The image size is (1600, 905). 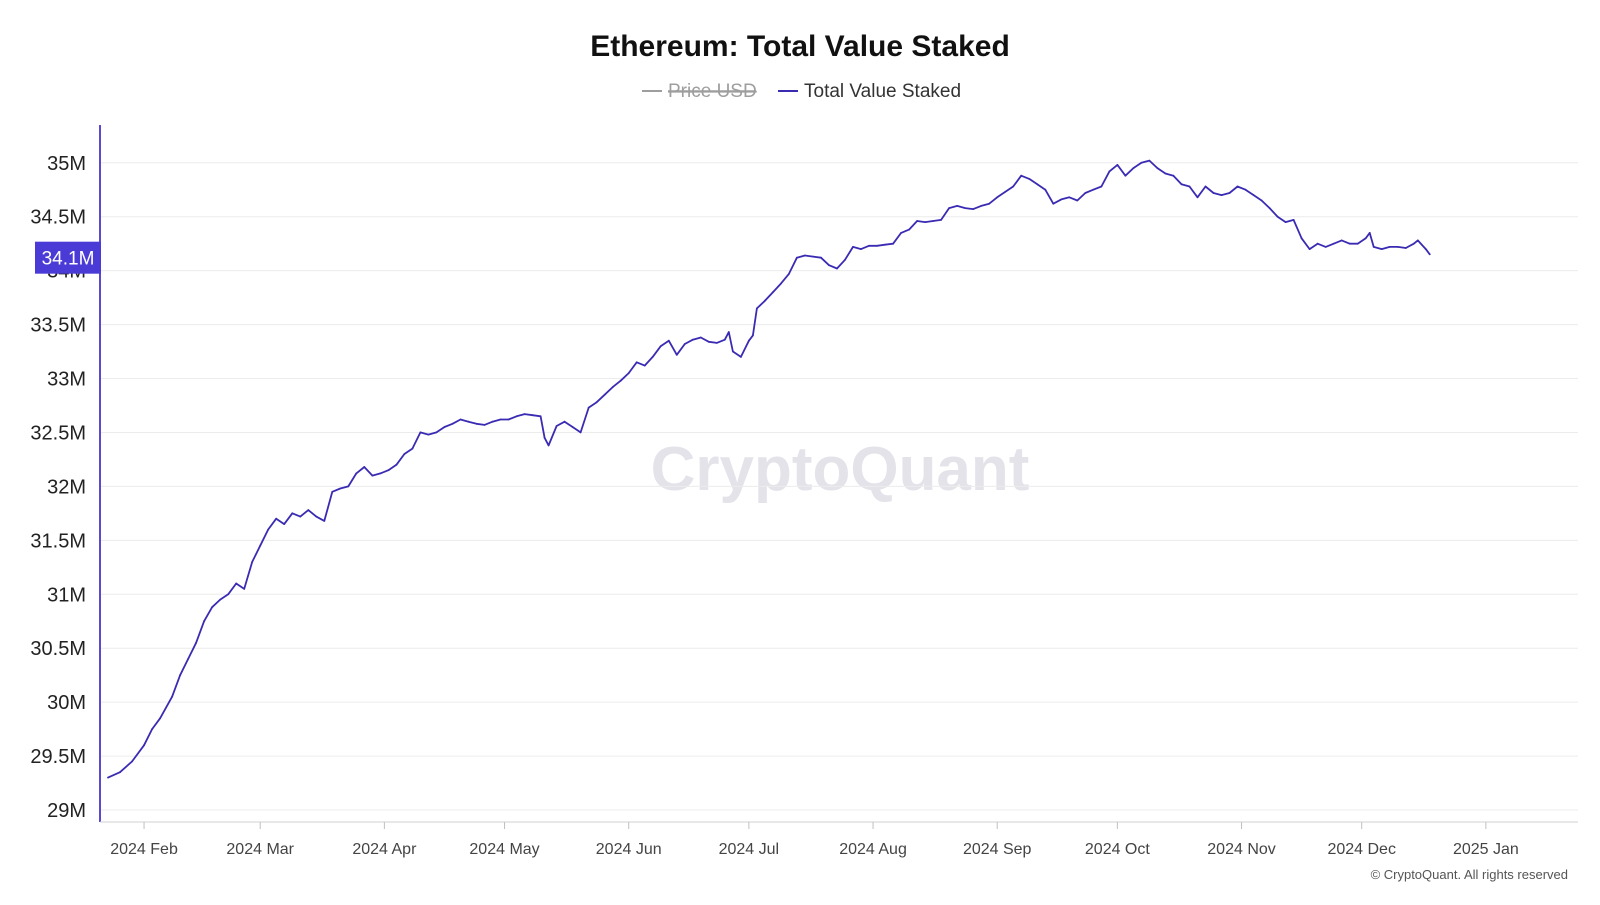 I want to click on x-tick-label: 2024 Nov, so click(x=1241, y=849).